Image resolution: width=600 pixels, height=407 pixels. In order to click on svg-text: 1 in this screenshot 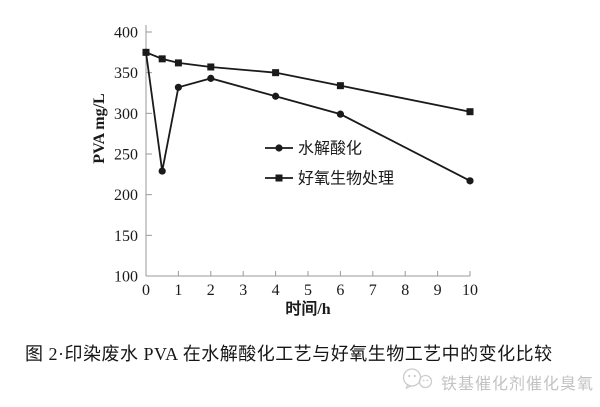, I will do `click(178, 290)`.